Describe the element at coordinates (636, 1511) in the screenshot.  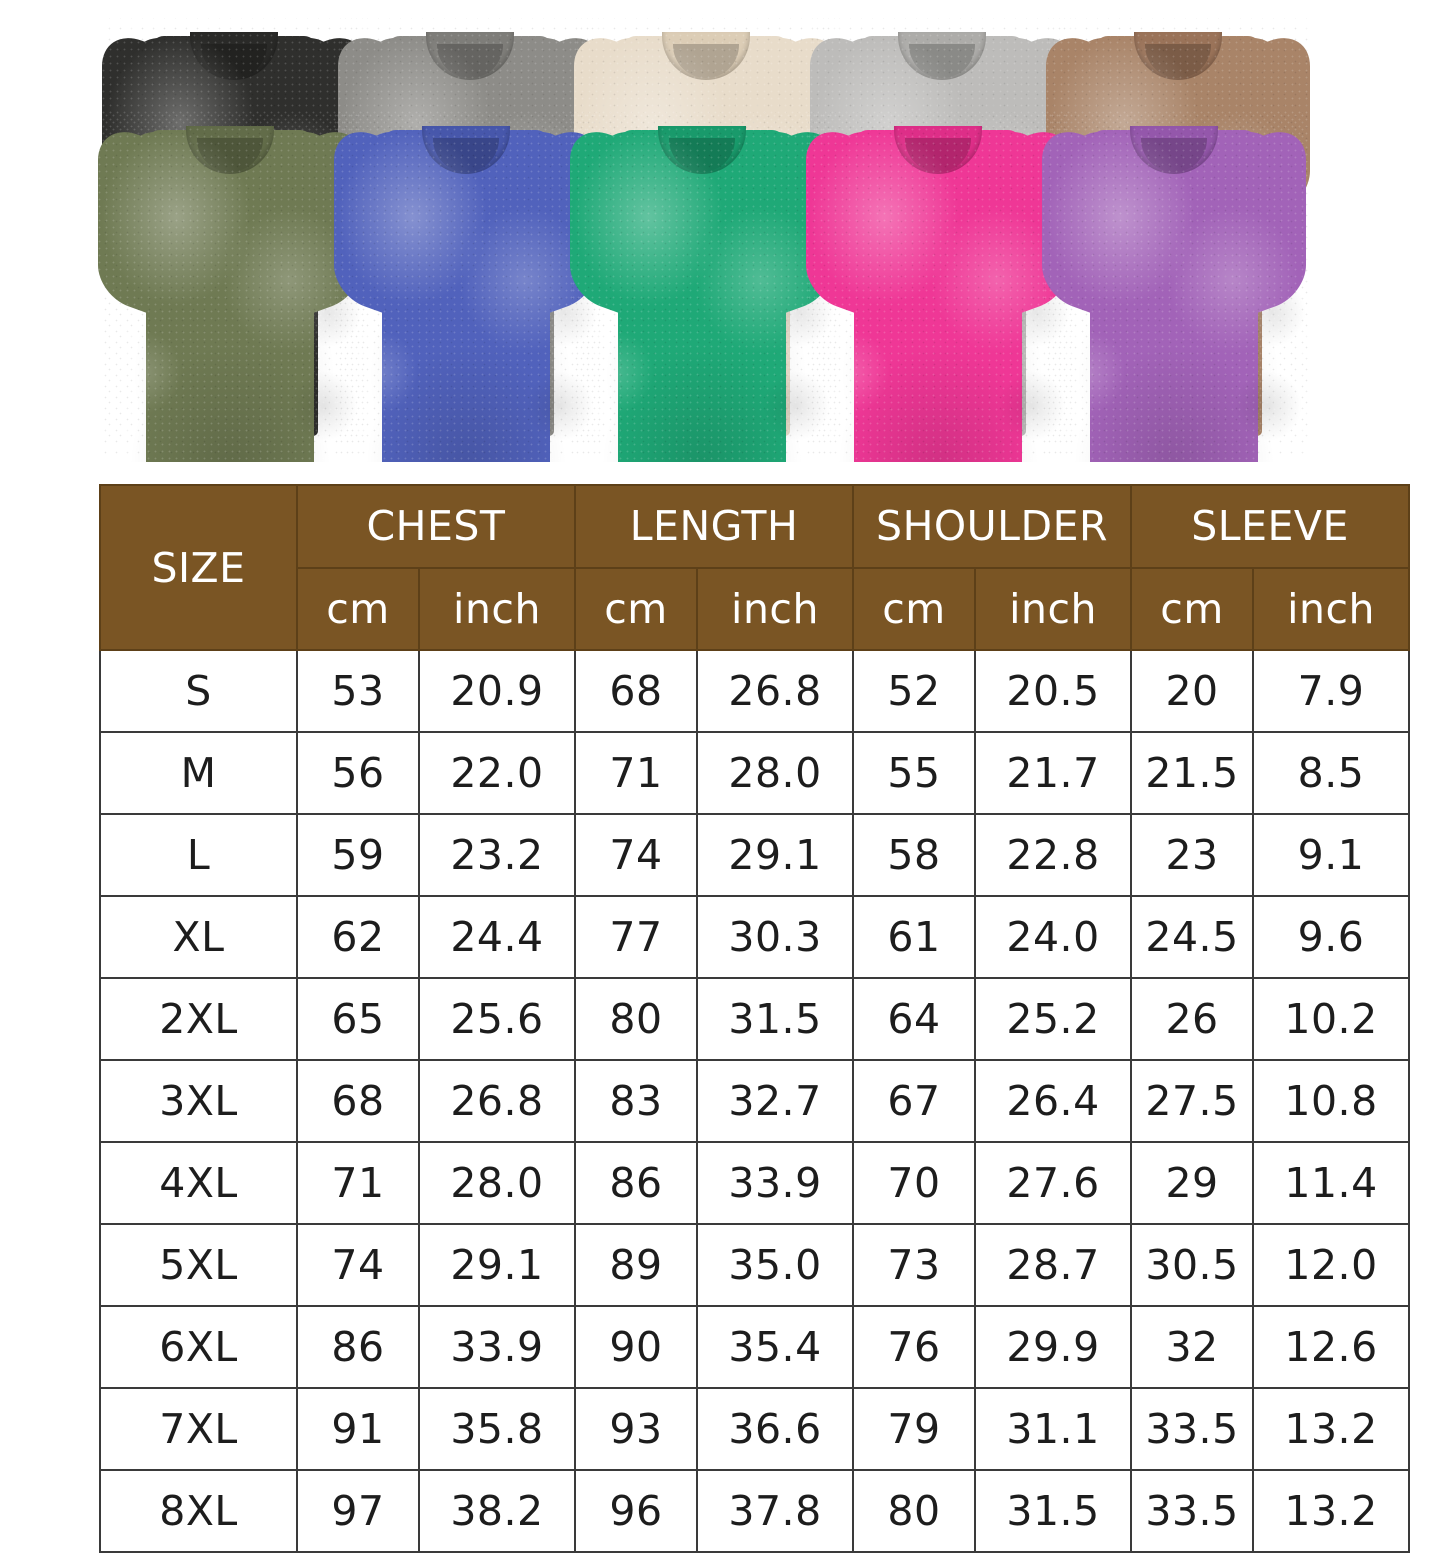
I see `measurement-cell: 96` at that location.